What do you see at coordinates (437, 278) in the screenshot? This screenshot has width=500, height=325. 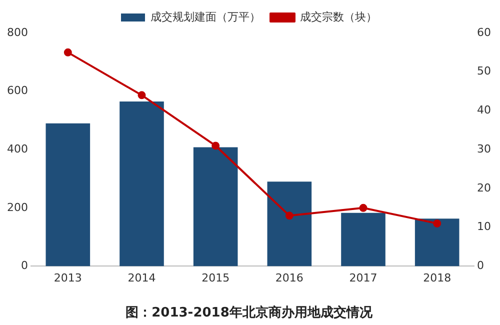 I see `x-tick-label: 2018` at bounding box center [437, 278].